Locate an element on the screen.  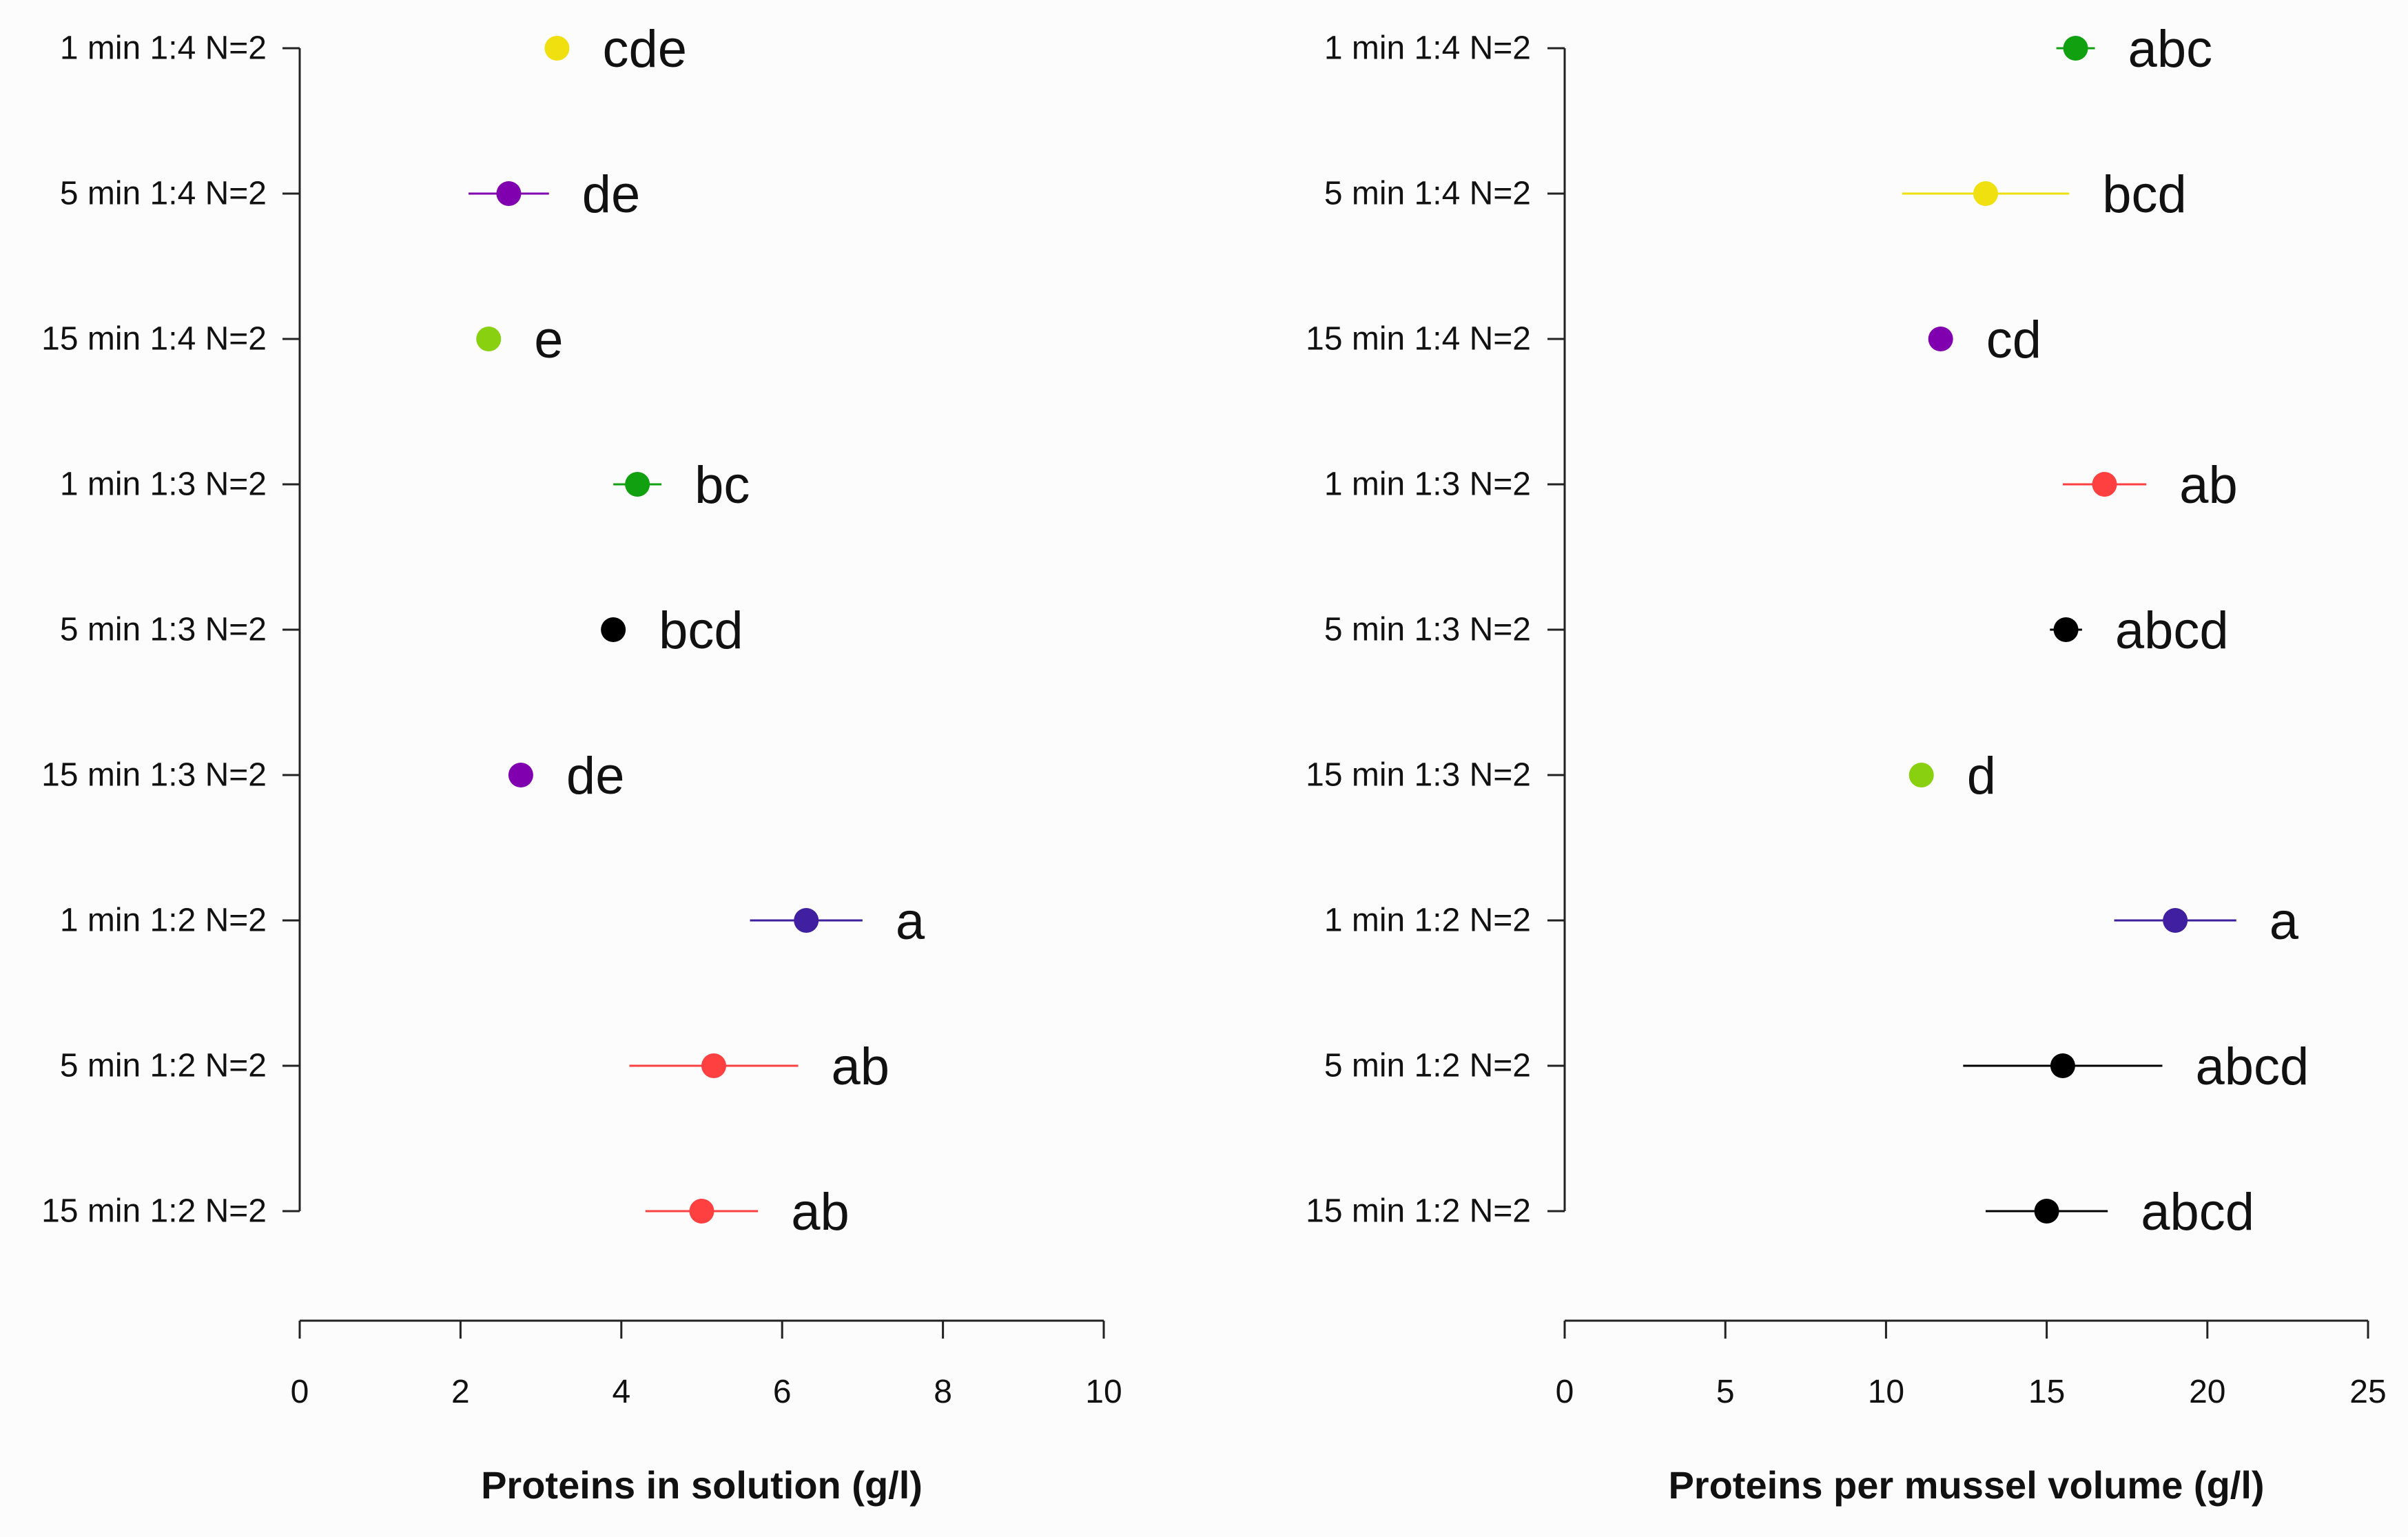
panel-1-category-label: 5 min 1:2 N=2 is located at coordinates (163, 1066).